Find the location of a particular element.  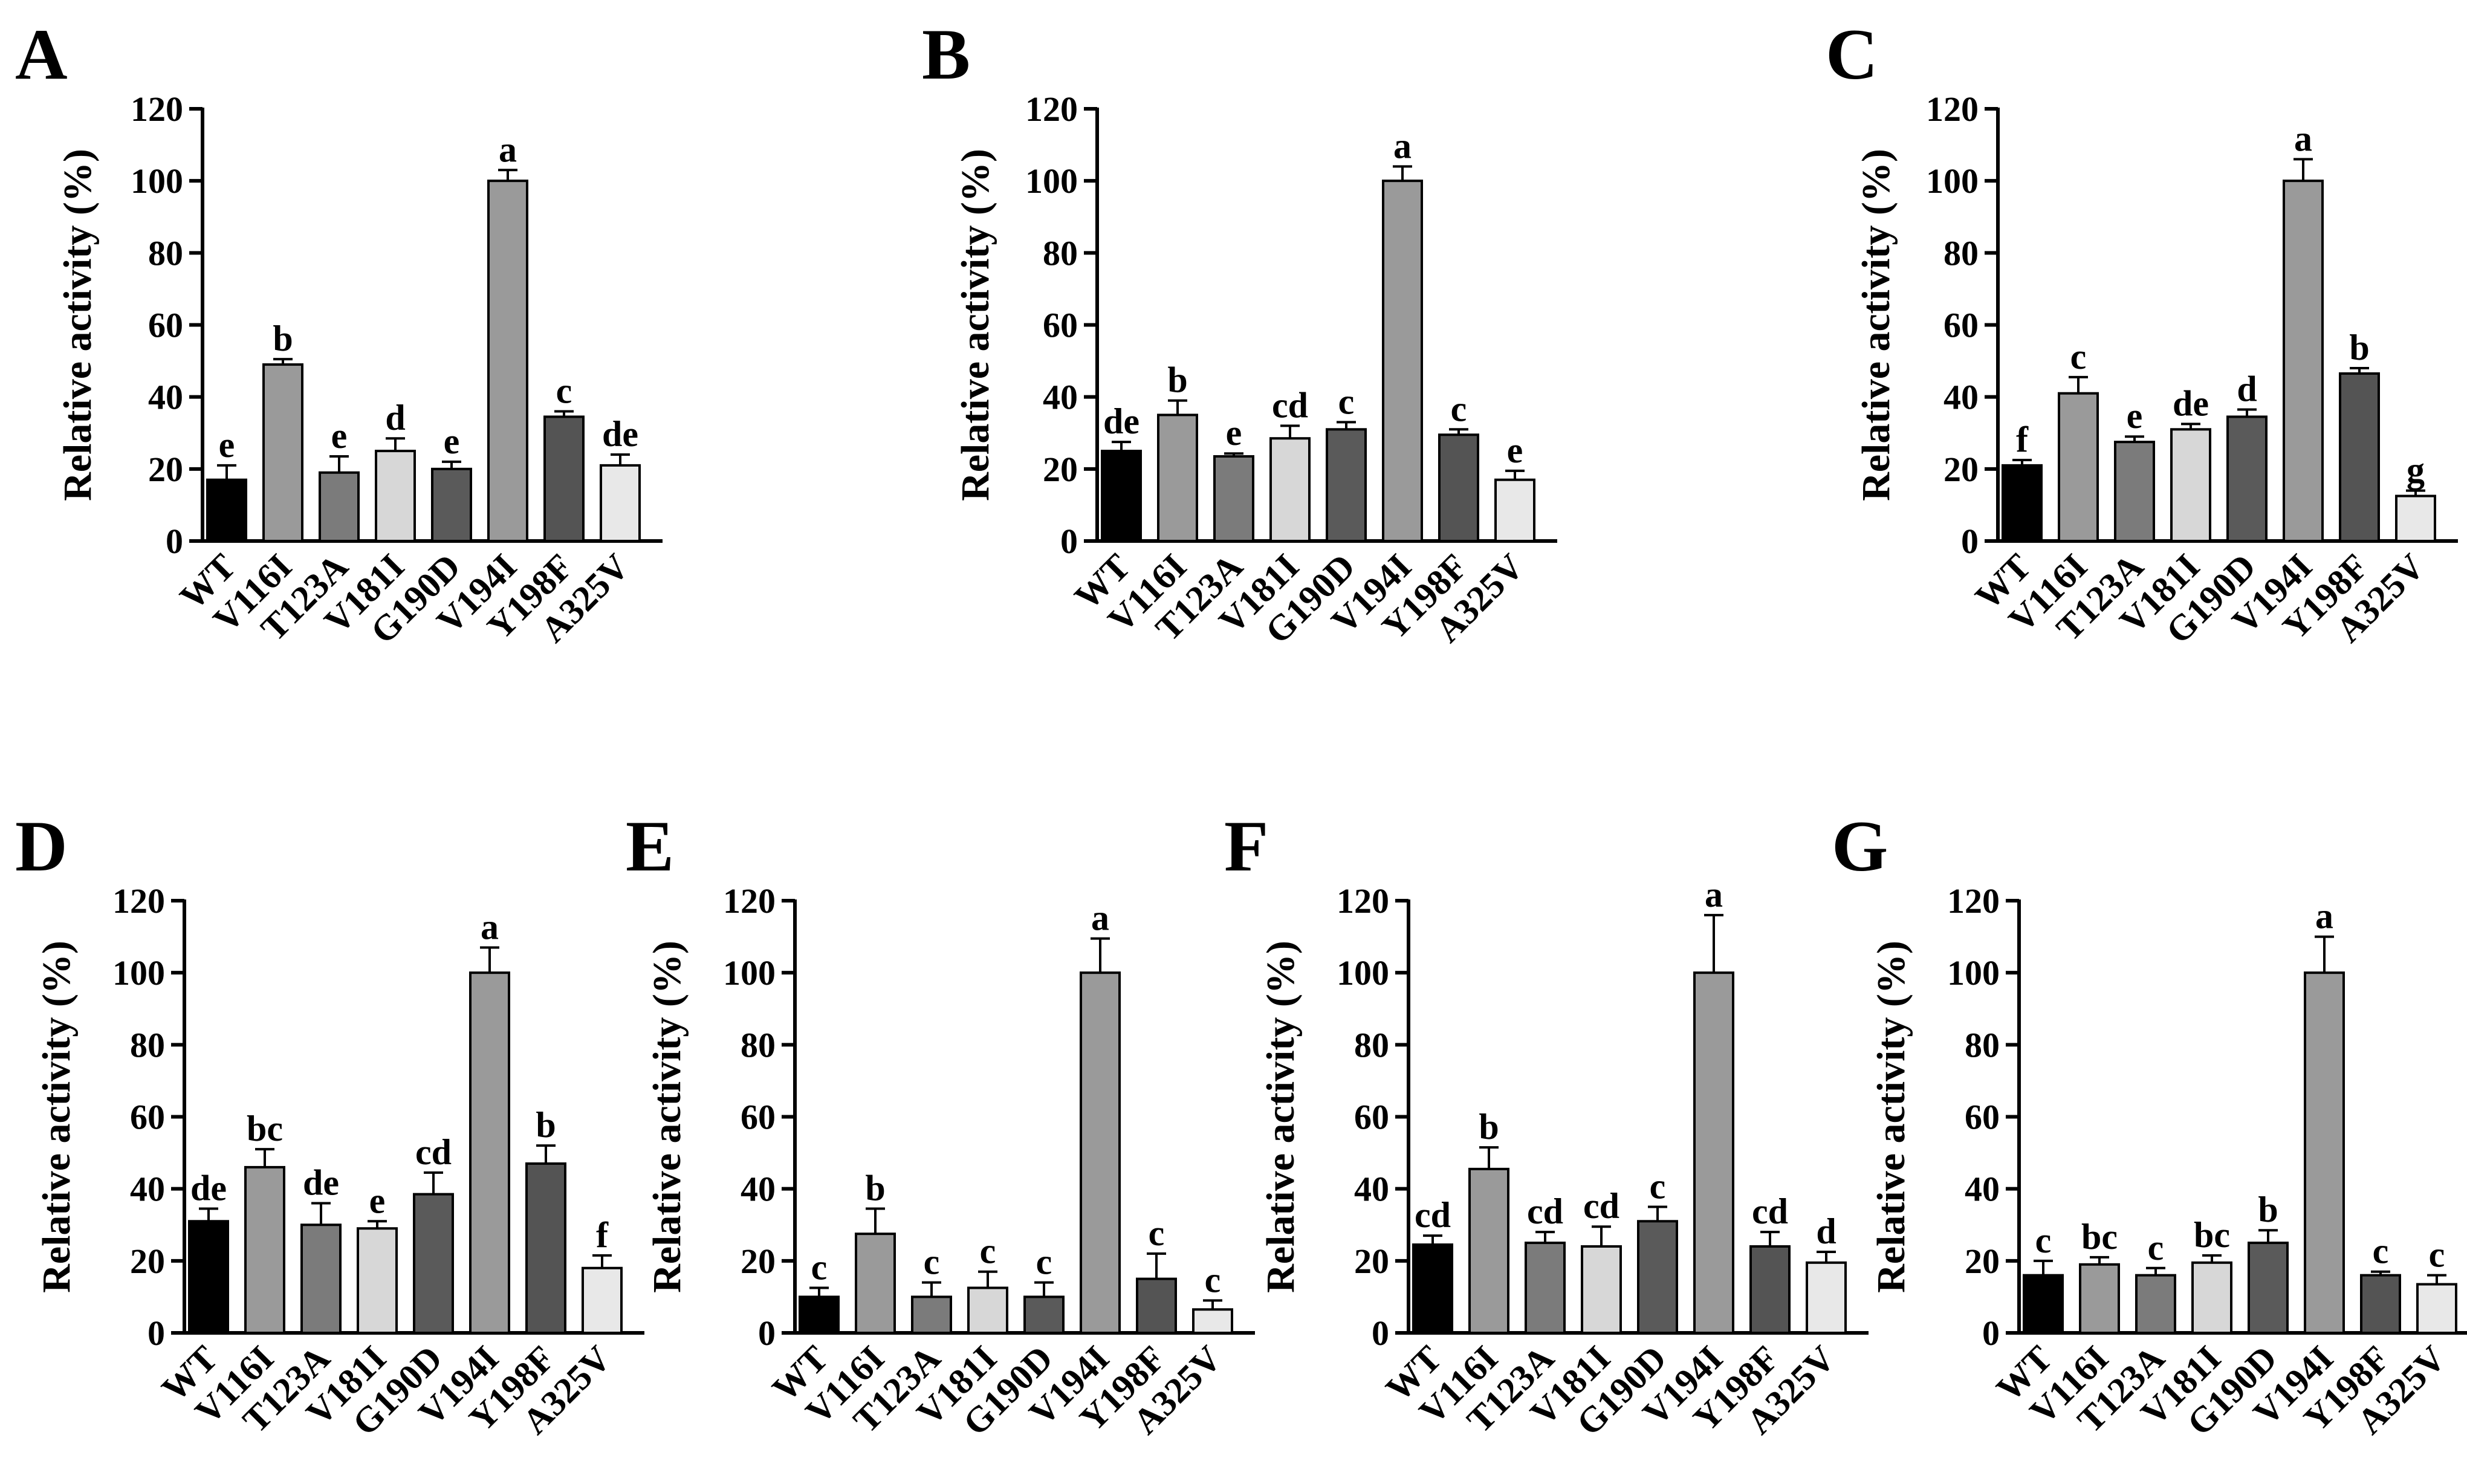

significance-label: g is located at coordinates (2416, 470).